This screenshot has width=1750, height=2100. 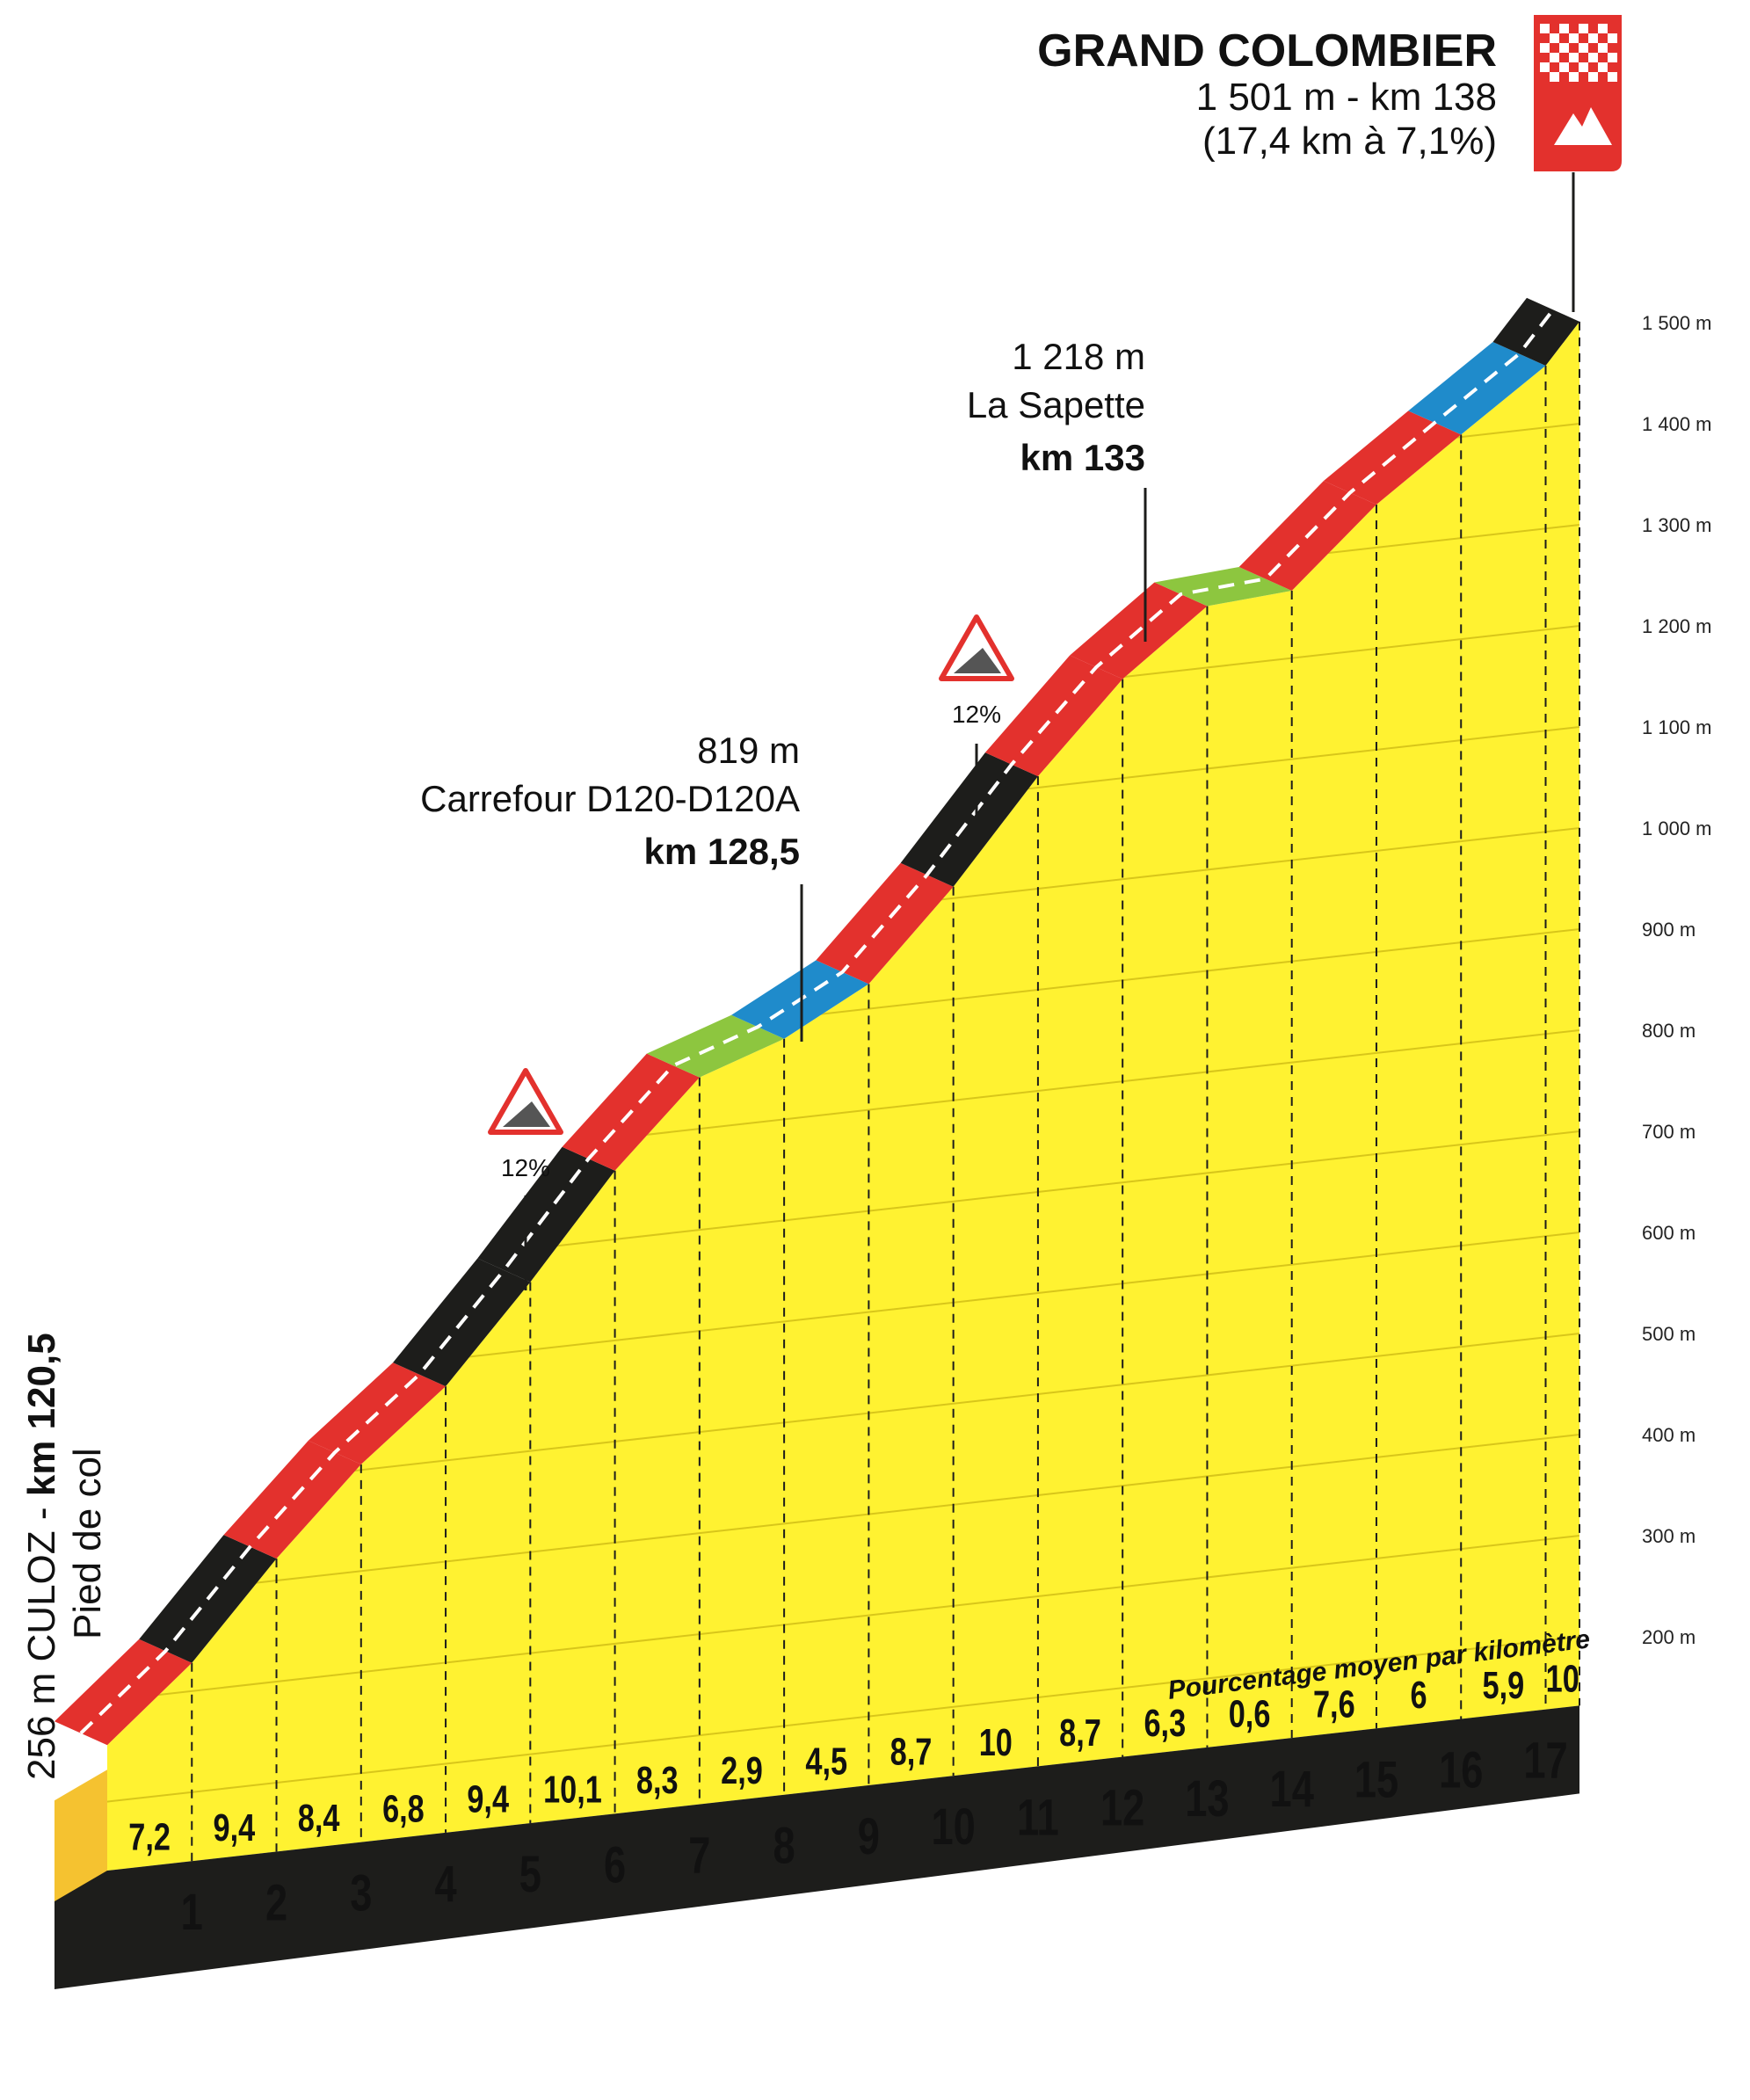 What do you see at coordinates (610, 798) in the screenshot?
I see `waypoint-name: Carrefour D120-D120A` at bounding box center [610, 798].